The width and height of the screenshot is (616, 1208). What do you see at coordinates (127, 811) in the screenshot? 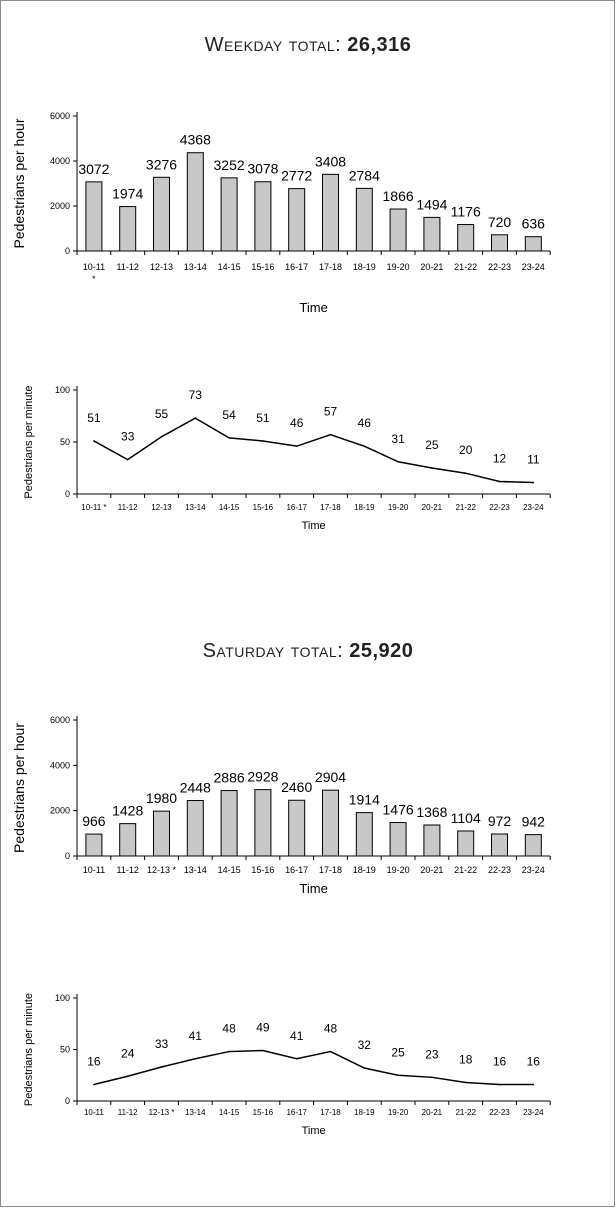
I see `chart2-data-label: 1428` at bounding box center [127, 811].